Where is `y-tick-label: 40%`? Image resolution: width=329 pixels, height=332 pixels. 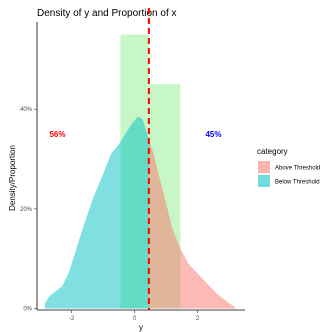 y-tick-label: 40% is located at coordinates (26, 110).